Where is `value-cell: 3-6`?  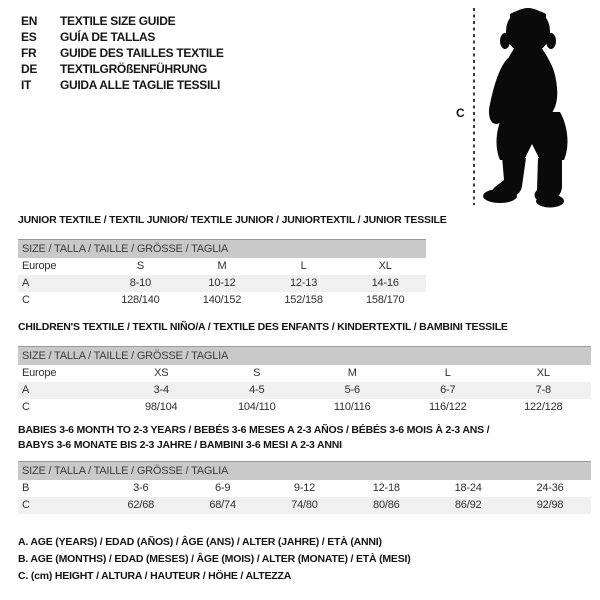
value-cell: 3-6 is located at coordinates (141, 488).